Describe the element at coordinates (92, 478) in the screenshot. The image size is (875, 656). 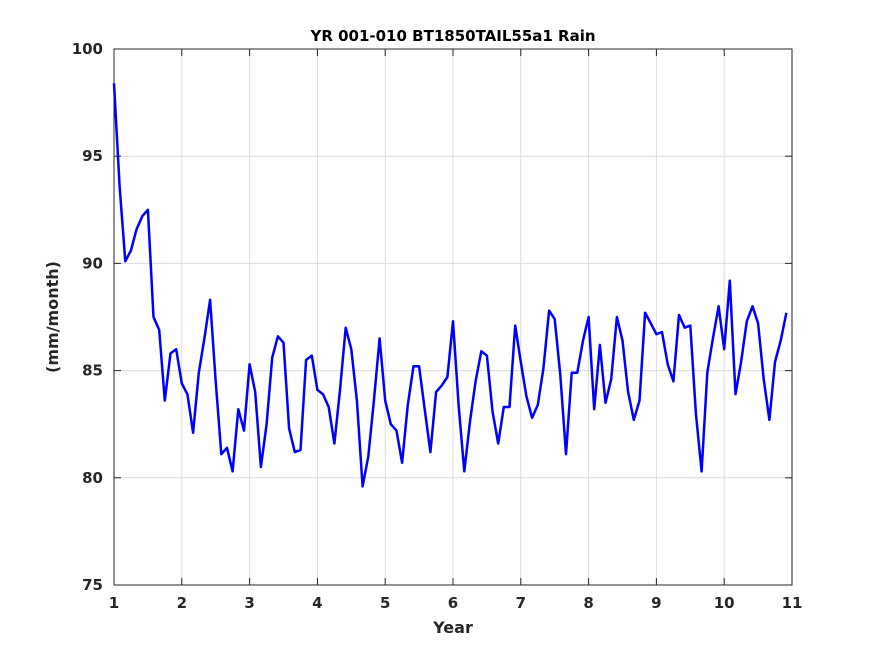
I see `y-tick-label: 80` at that location.